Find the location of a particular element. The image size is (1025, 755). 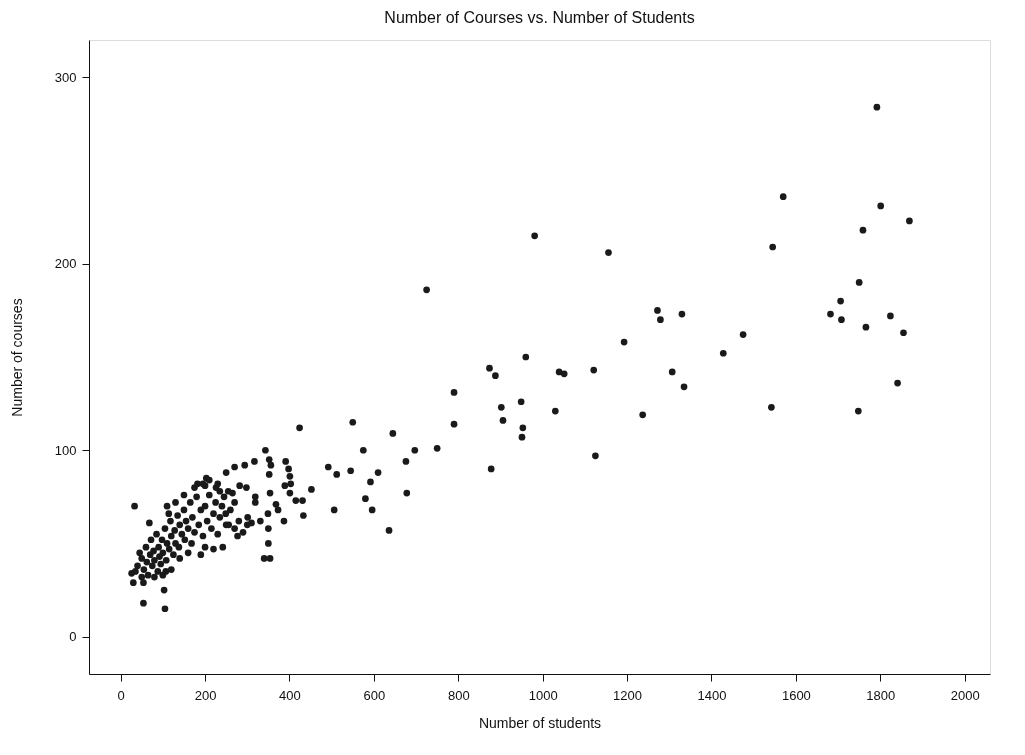

x-tick-label: 1600 is located at coordinates (796, 695).